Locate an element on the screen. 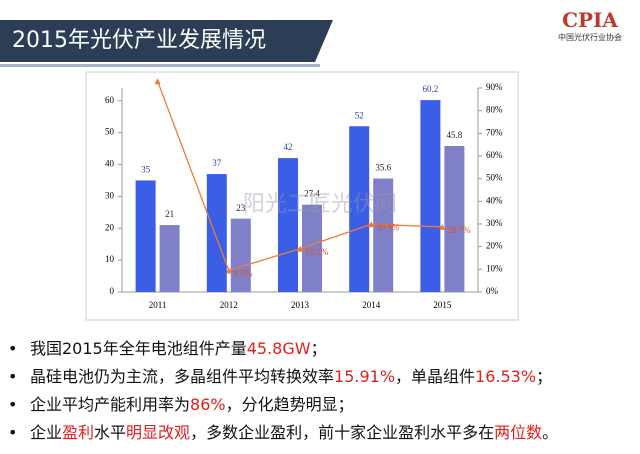 The image size is (640, 454). y-tick-label: 20 is located at coordinates (110, 227).